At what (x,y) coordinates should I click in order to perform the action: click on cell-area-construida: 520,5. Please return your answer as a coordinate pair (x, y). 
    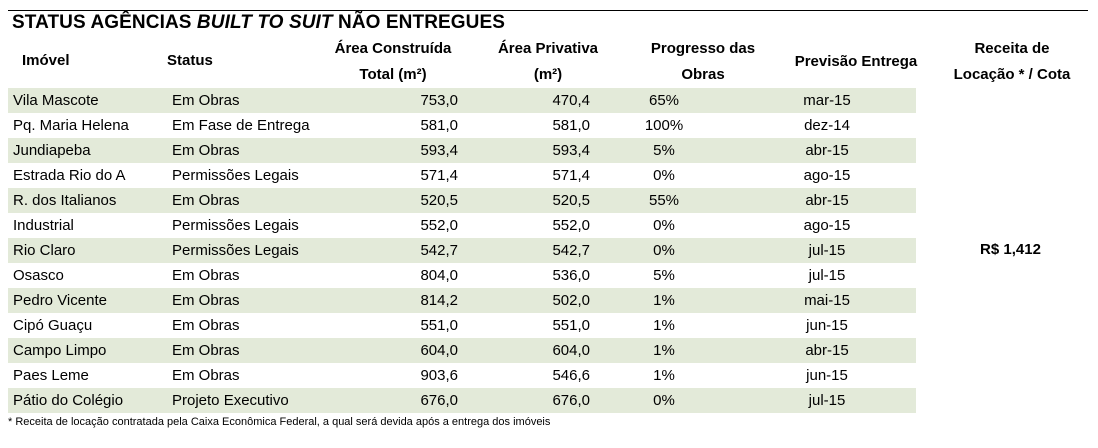
    Looking at the image, I should click on (390, 200).